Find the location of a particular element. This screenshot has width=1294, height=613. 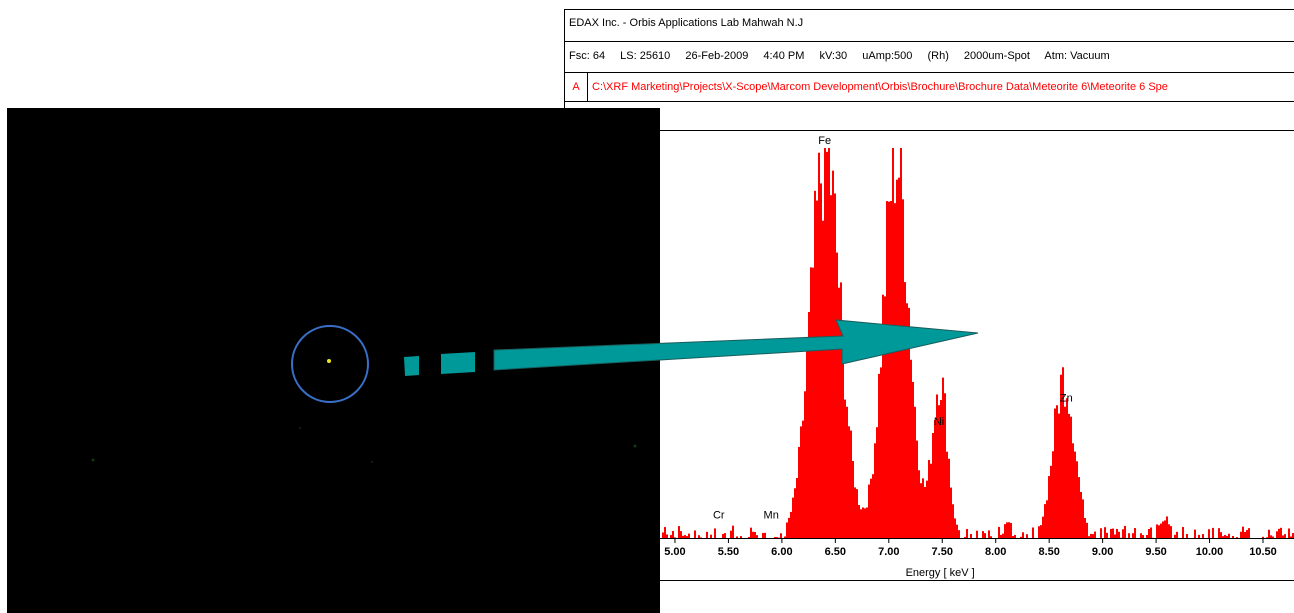

param-time: 4:40 PM is located at coordinates (784, 56).